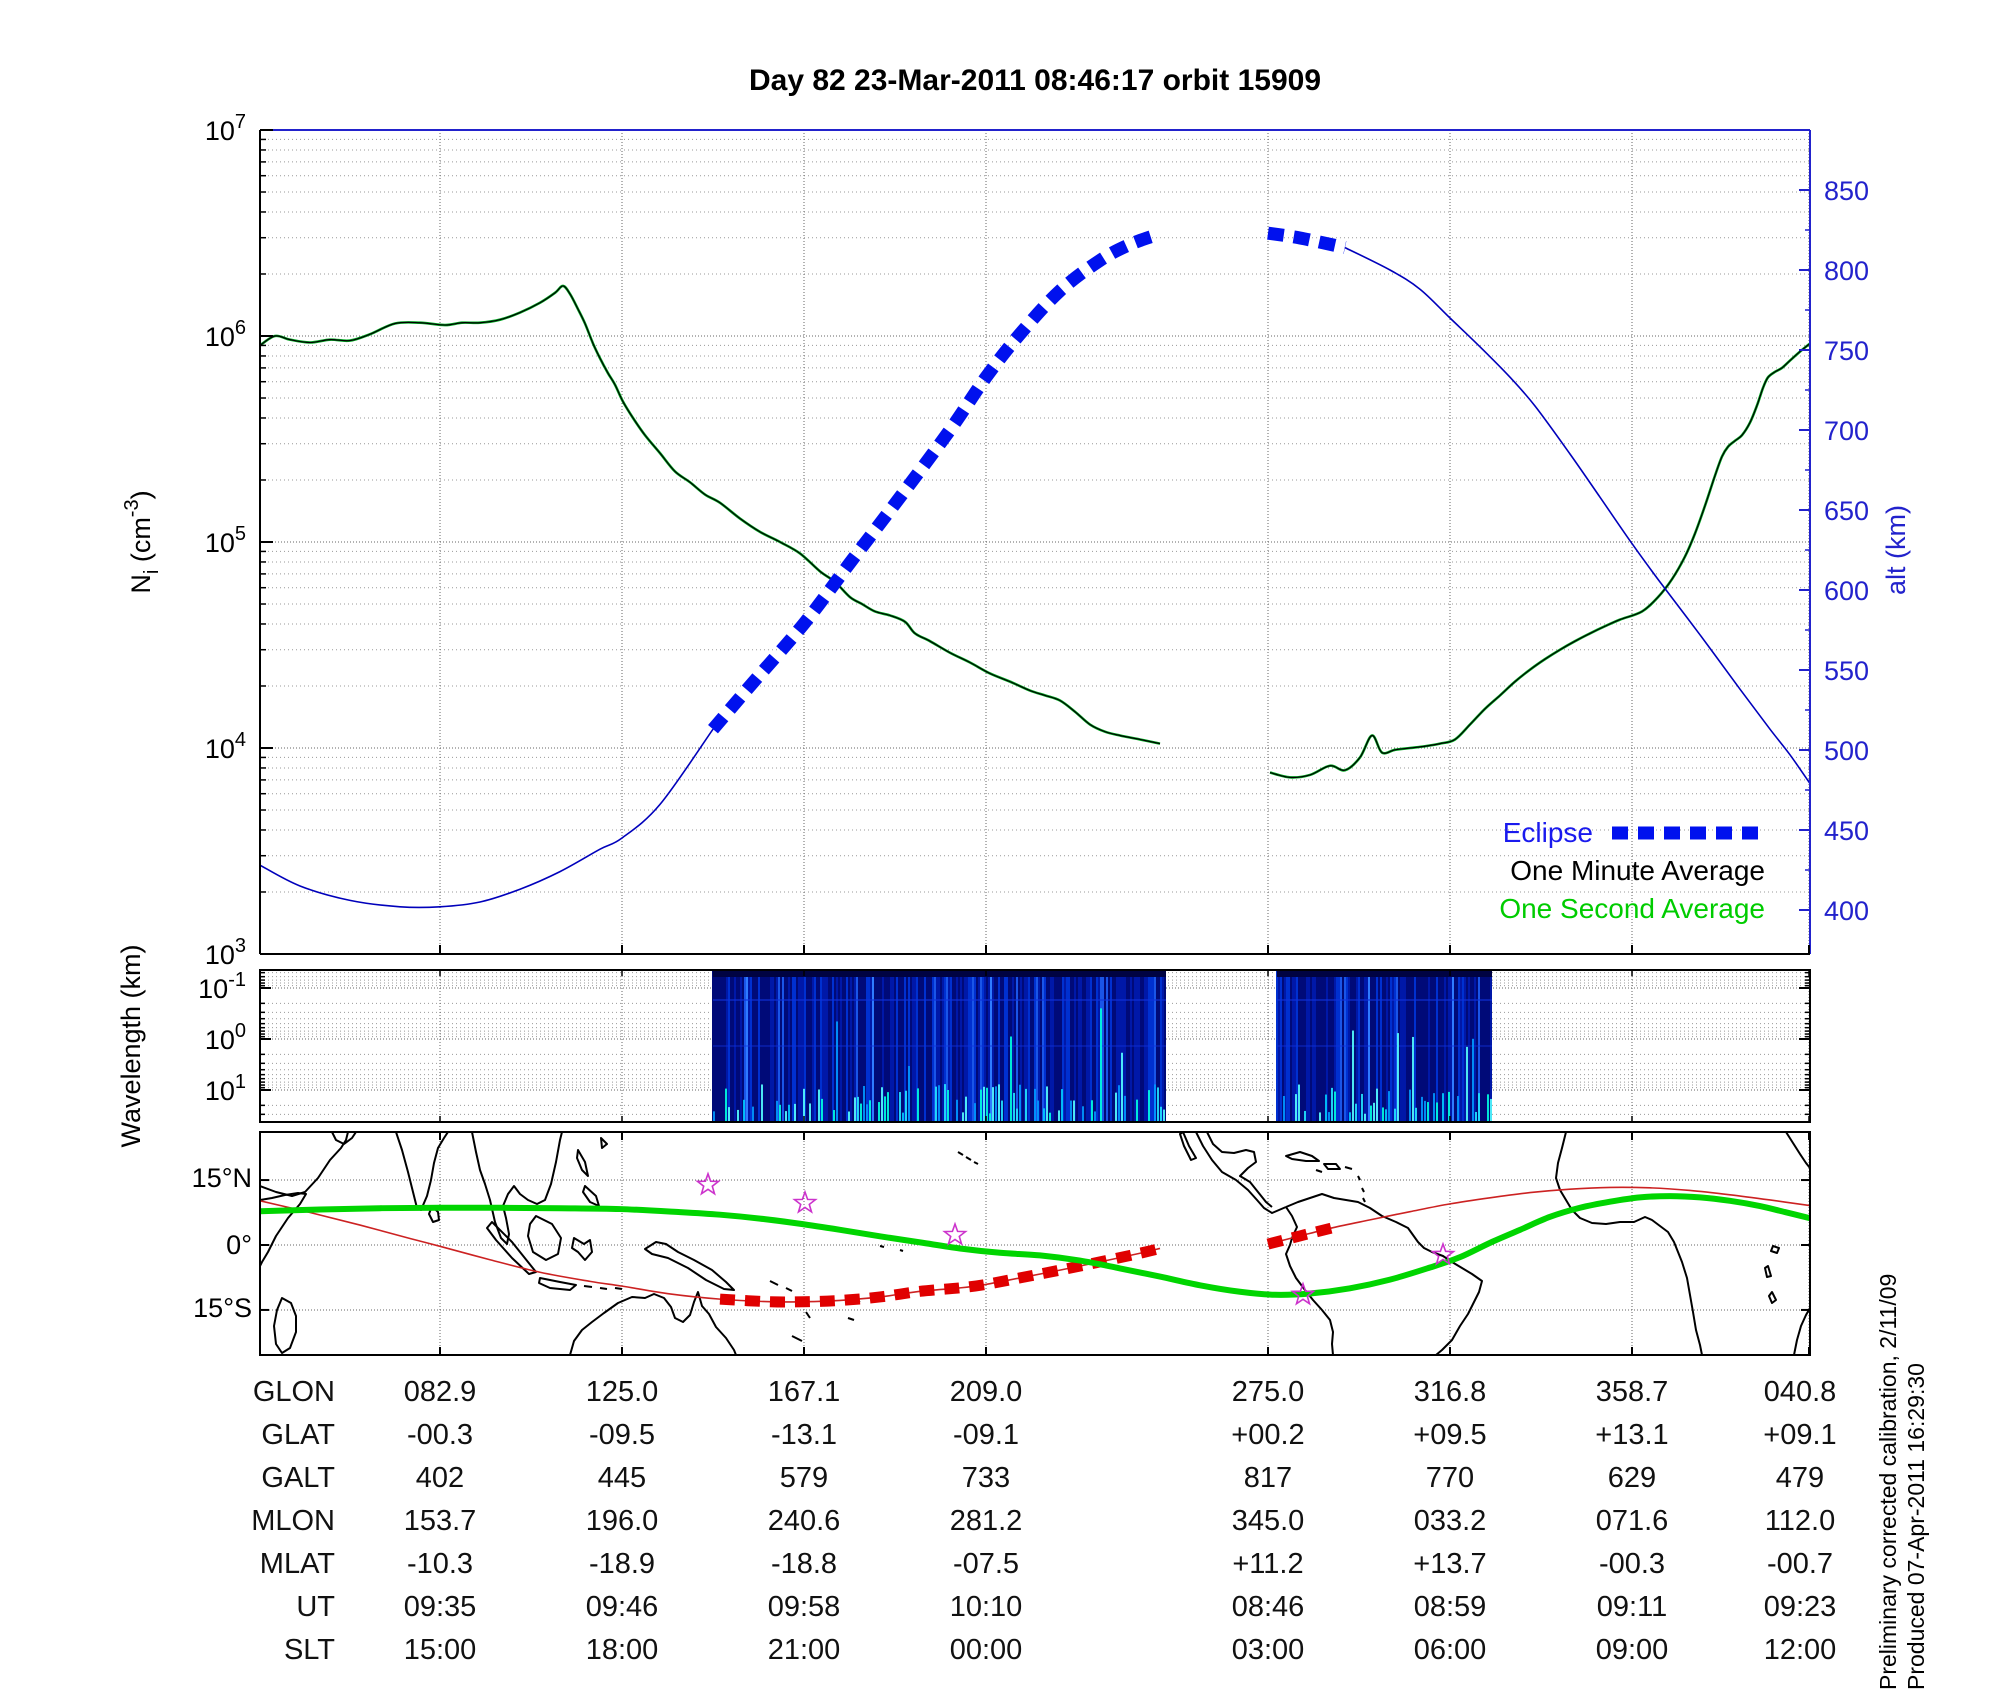  What do you see at coordinates (304, 1164) in the screenshot?
I see `coast-arabia` at bounding box center [304, 1164].